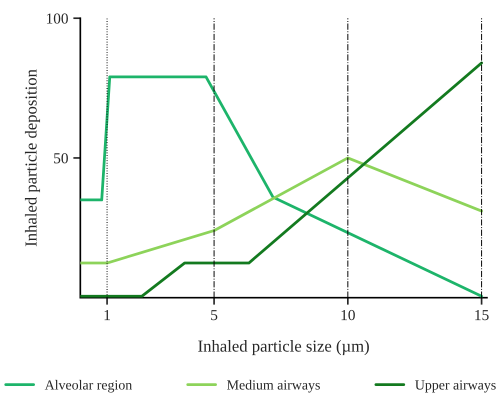 The width and height of the screenshot is (502, 405). I want to click on y-tick-label: 50, so click(61, 158).